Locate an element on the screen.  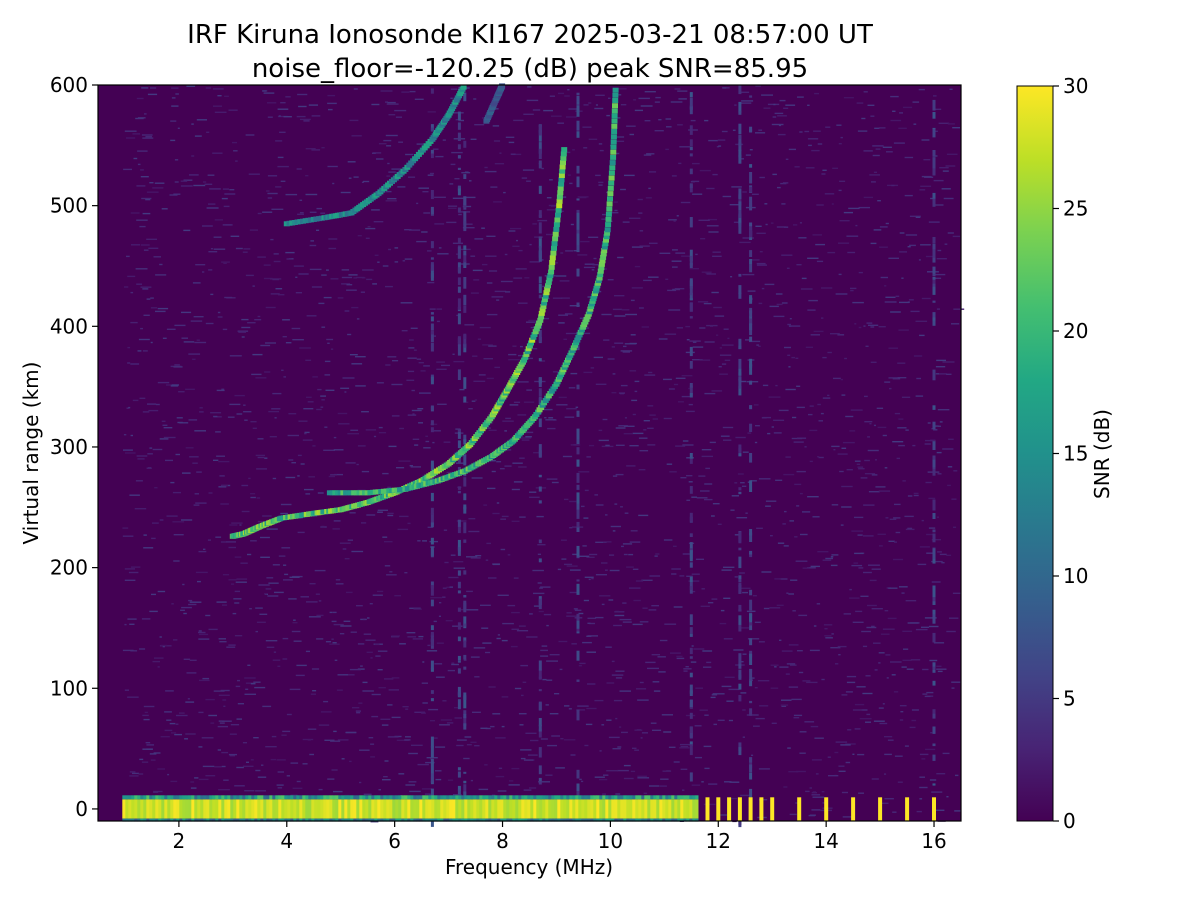
y-tick-label: 100 is located at coordinates (69, 688).